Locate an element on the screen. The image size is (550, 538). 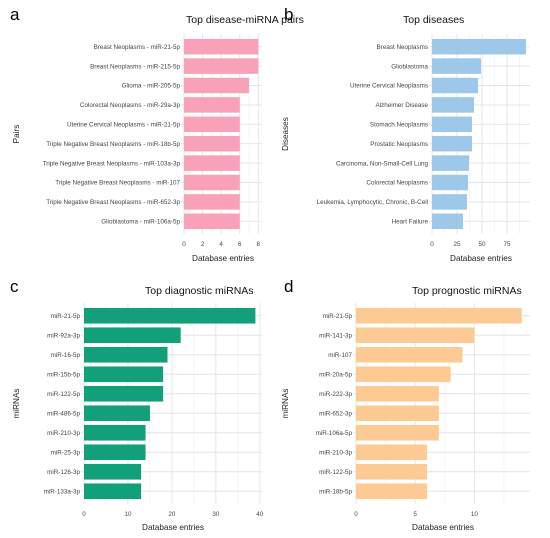
y-tick-label: Alzheimer Disease is located at coordinates (402, 105).